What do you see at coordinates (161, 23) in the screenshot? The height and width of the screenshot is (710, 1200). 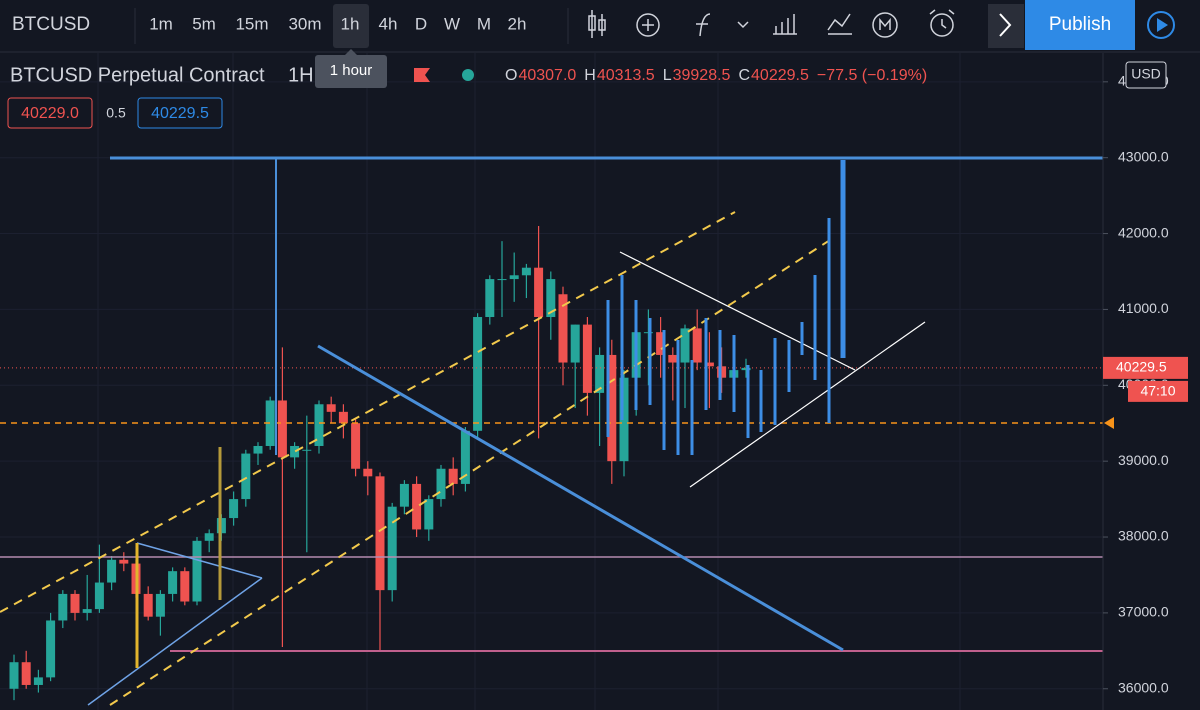 I see `interval: 1m` at bounding box center [161, 23].